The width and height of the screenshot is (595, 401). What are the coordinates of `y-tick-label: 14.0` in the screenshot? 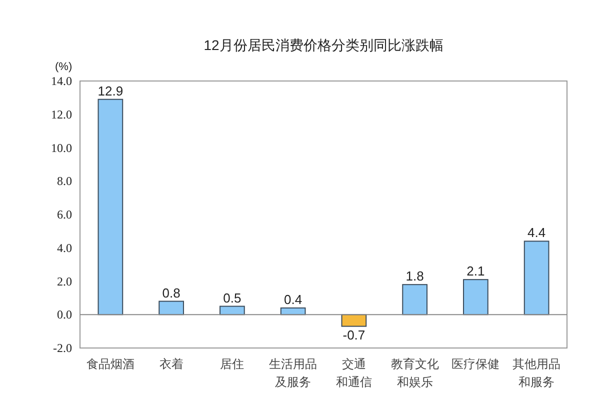 It's located at (61, 81).